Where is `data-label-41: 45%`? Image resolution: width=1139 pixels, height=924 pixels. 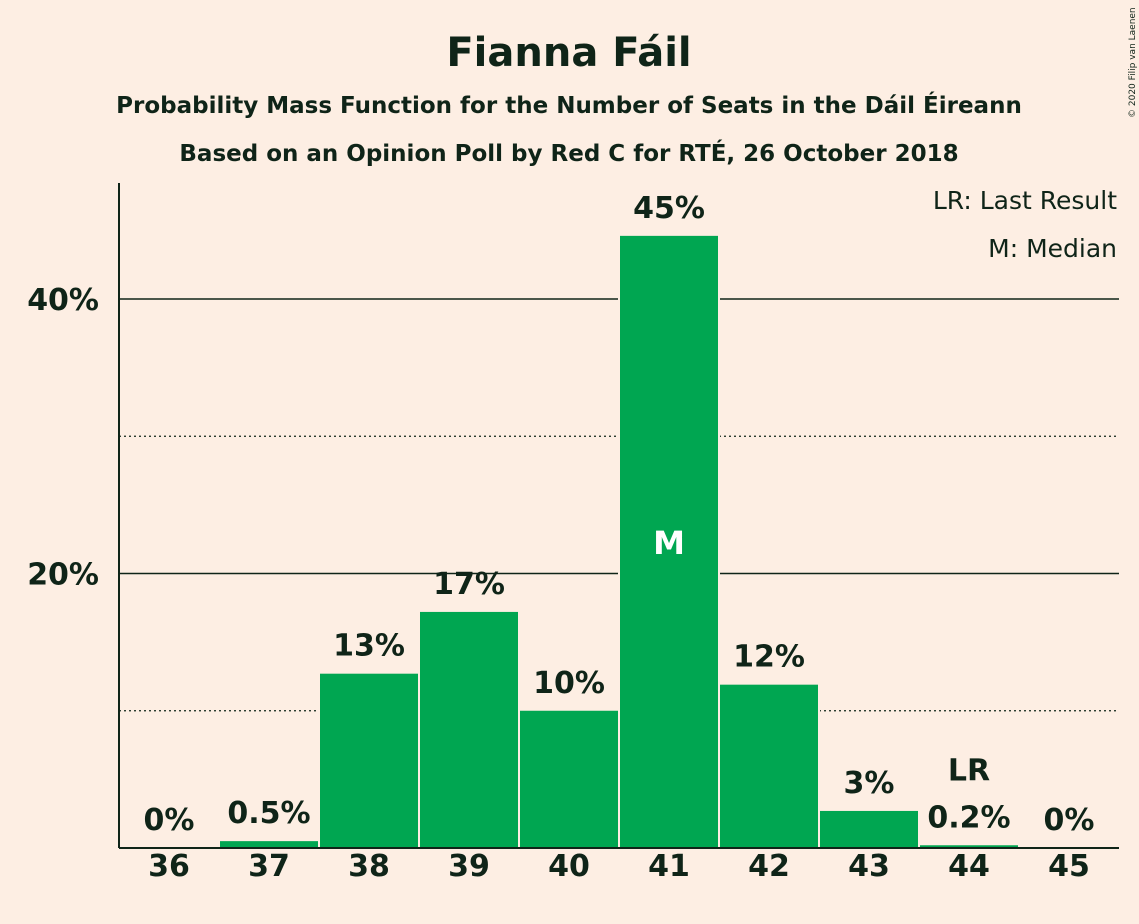
data-label-41: 45% is located at coordinates (669, 208).